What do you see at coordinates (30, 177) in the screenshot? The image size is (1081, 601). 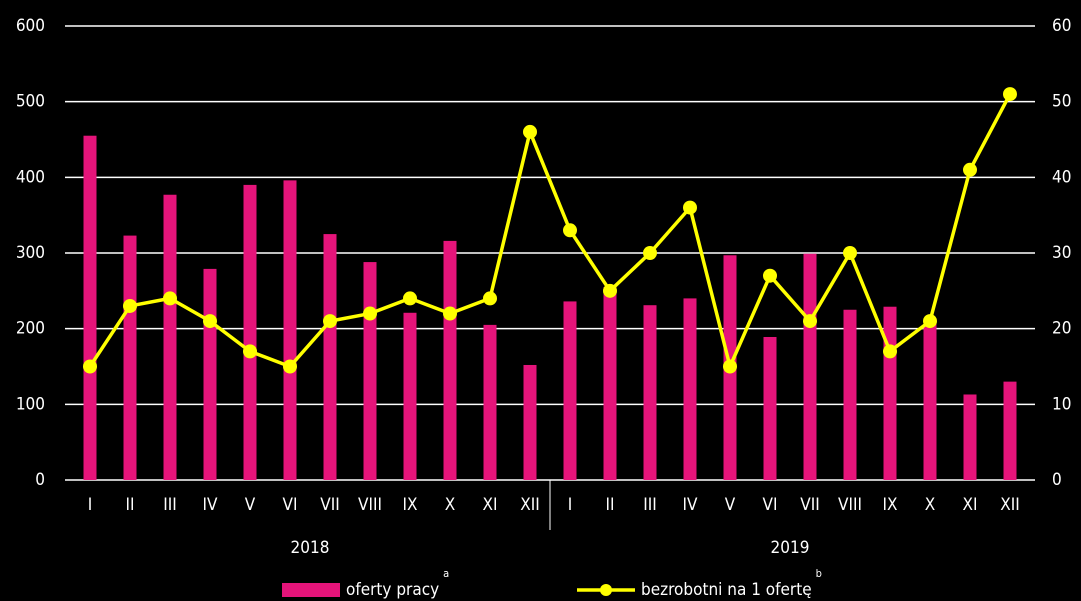 I see `y-tick-label: 400` at bounding box center [30, 177].